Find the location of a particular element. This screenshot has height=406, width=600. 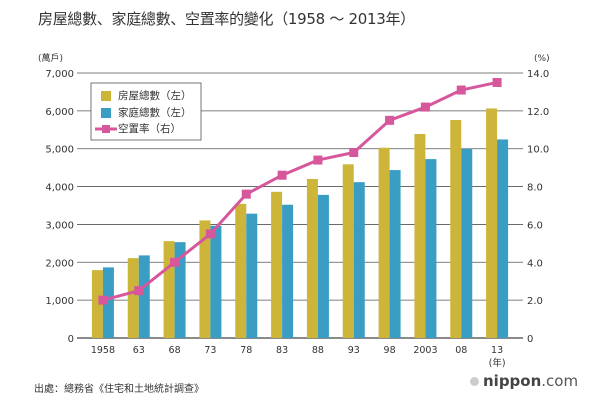

y2-tick-label: 2.0 is located at coordinates (535, 301).